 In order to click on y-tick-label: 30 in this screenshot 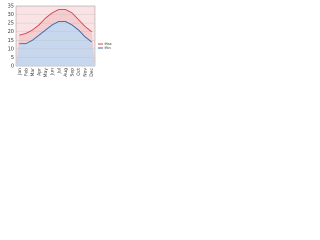, I will do `click(11, 15)`.